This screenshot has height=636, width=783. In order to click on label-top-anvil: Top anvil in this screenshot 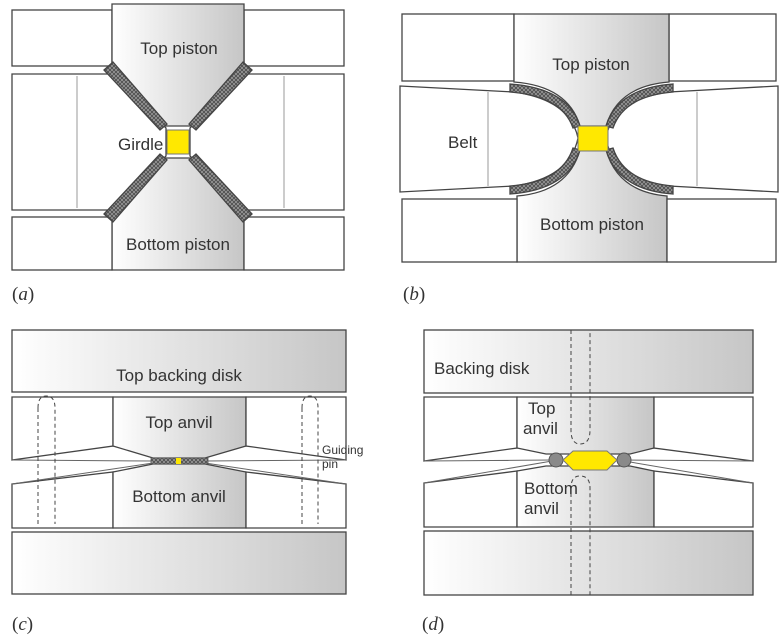, I will do `click(178, 422)`.